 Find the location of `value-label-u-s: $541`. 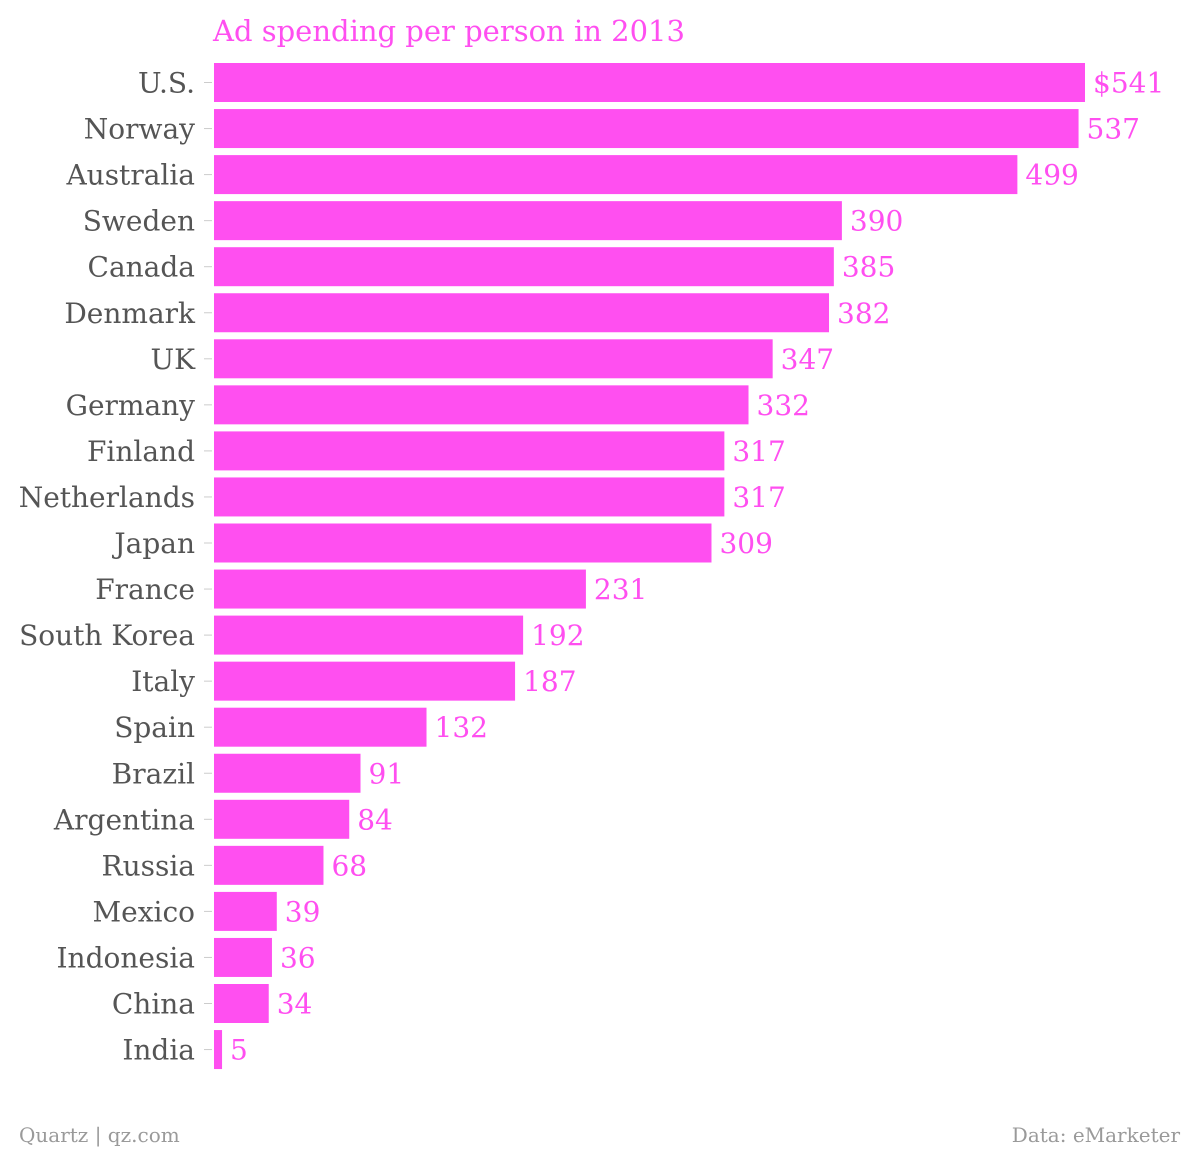

value-label-u-s: $541 is located at coordinates (1128, 83).